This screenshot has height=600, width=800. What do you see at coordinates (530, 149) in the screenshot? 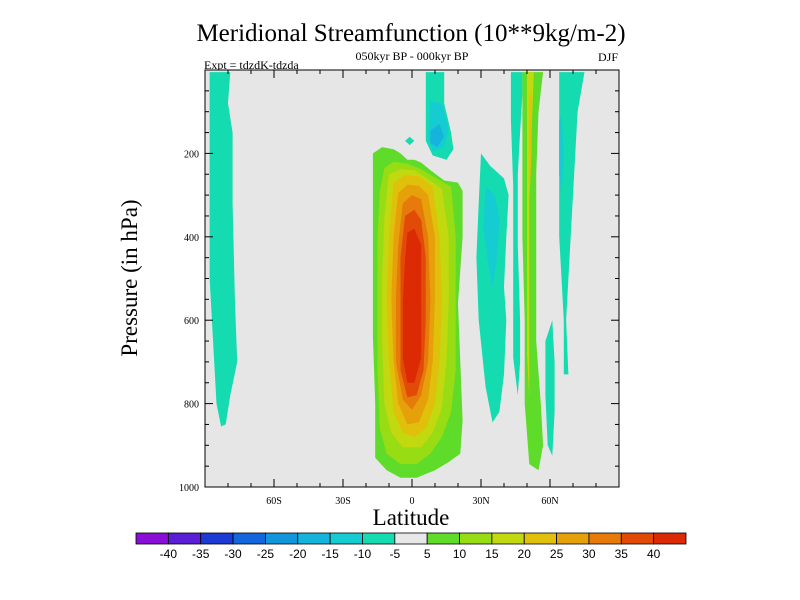
I see `contour-northern-orange-streak` at bounding box center [530, 149].